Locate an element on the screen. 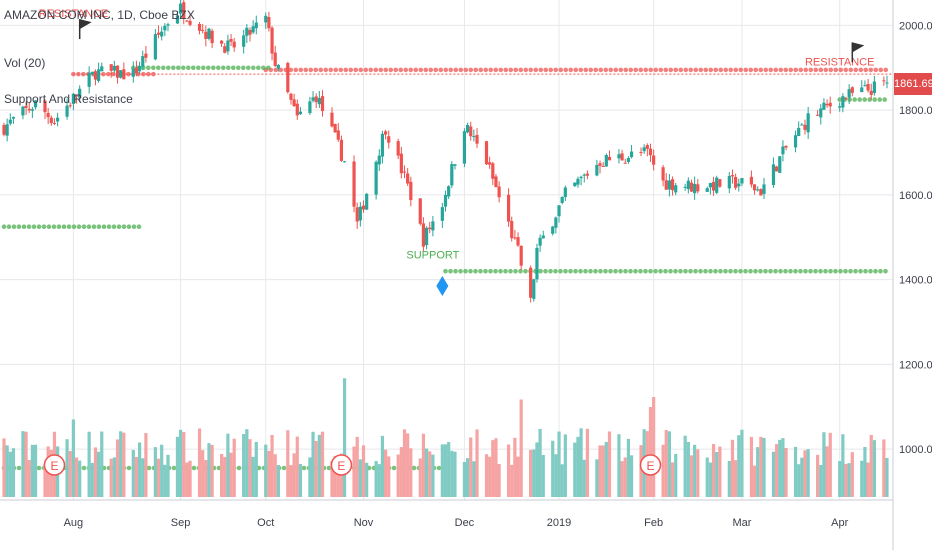  flag-icon is located at coordinates (85, 24).